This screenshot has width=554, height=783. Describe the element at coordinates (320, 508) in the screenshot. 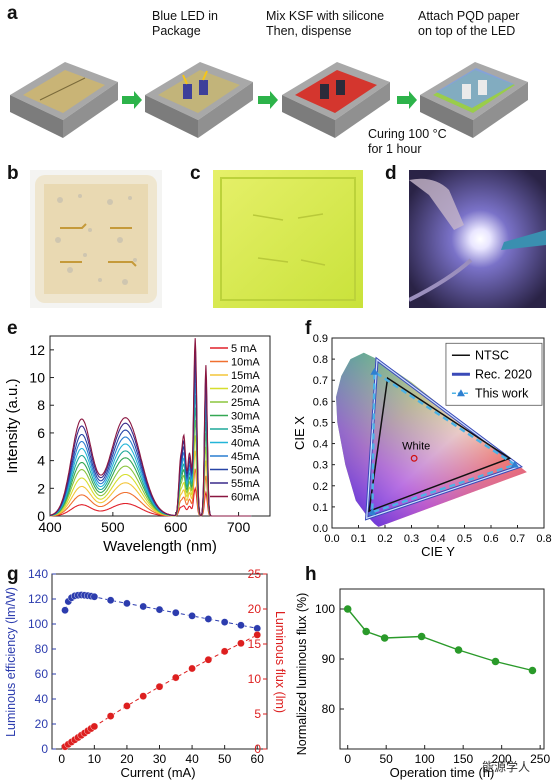

I see `y-tick-label: 0.1` at that location.